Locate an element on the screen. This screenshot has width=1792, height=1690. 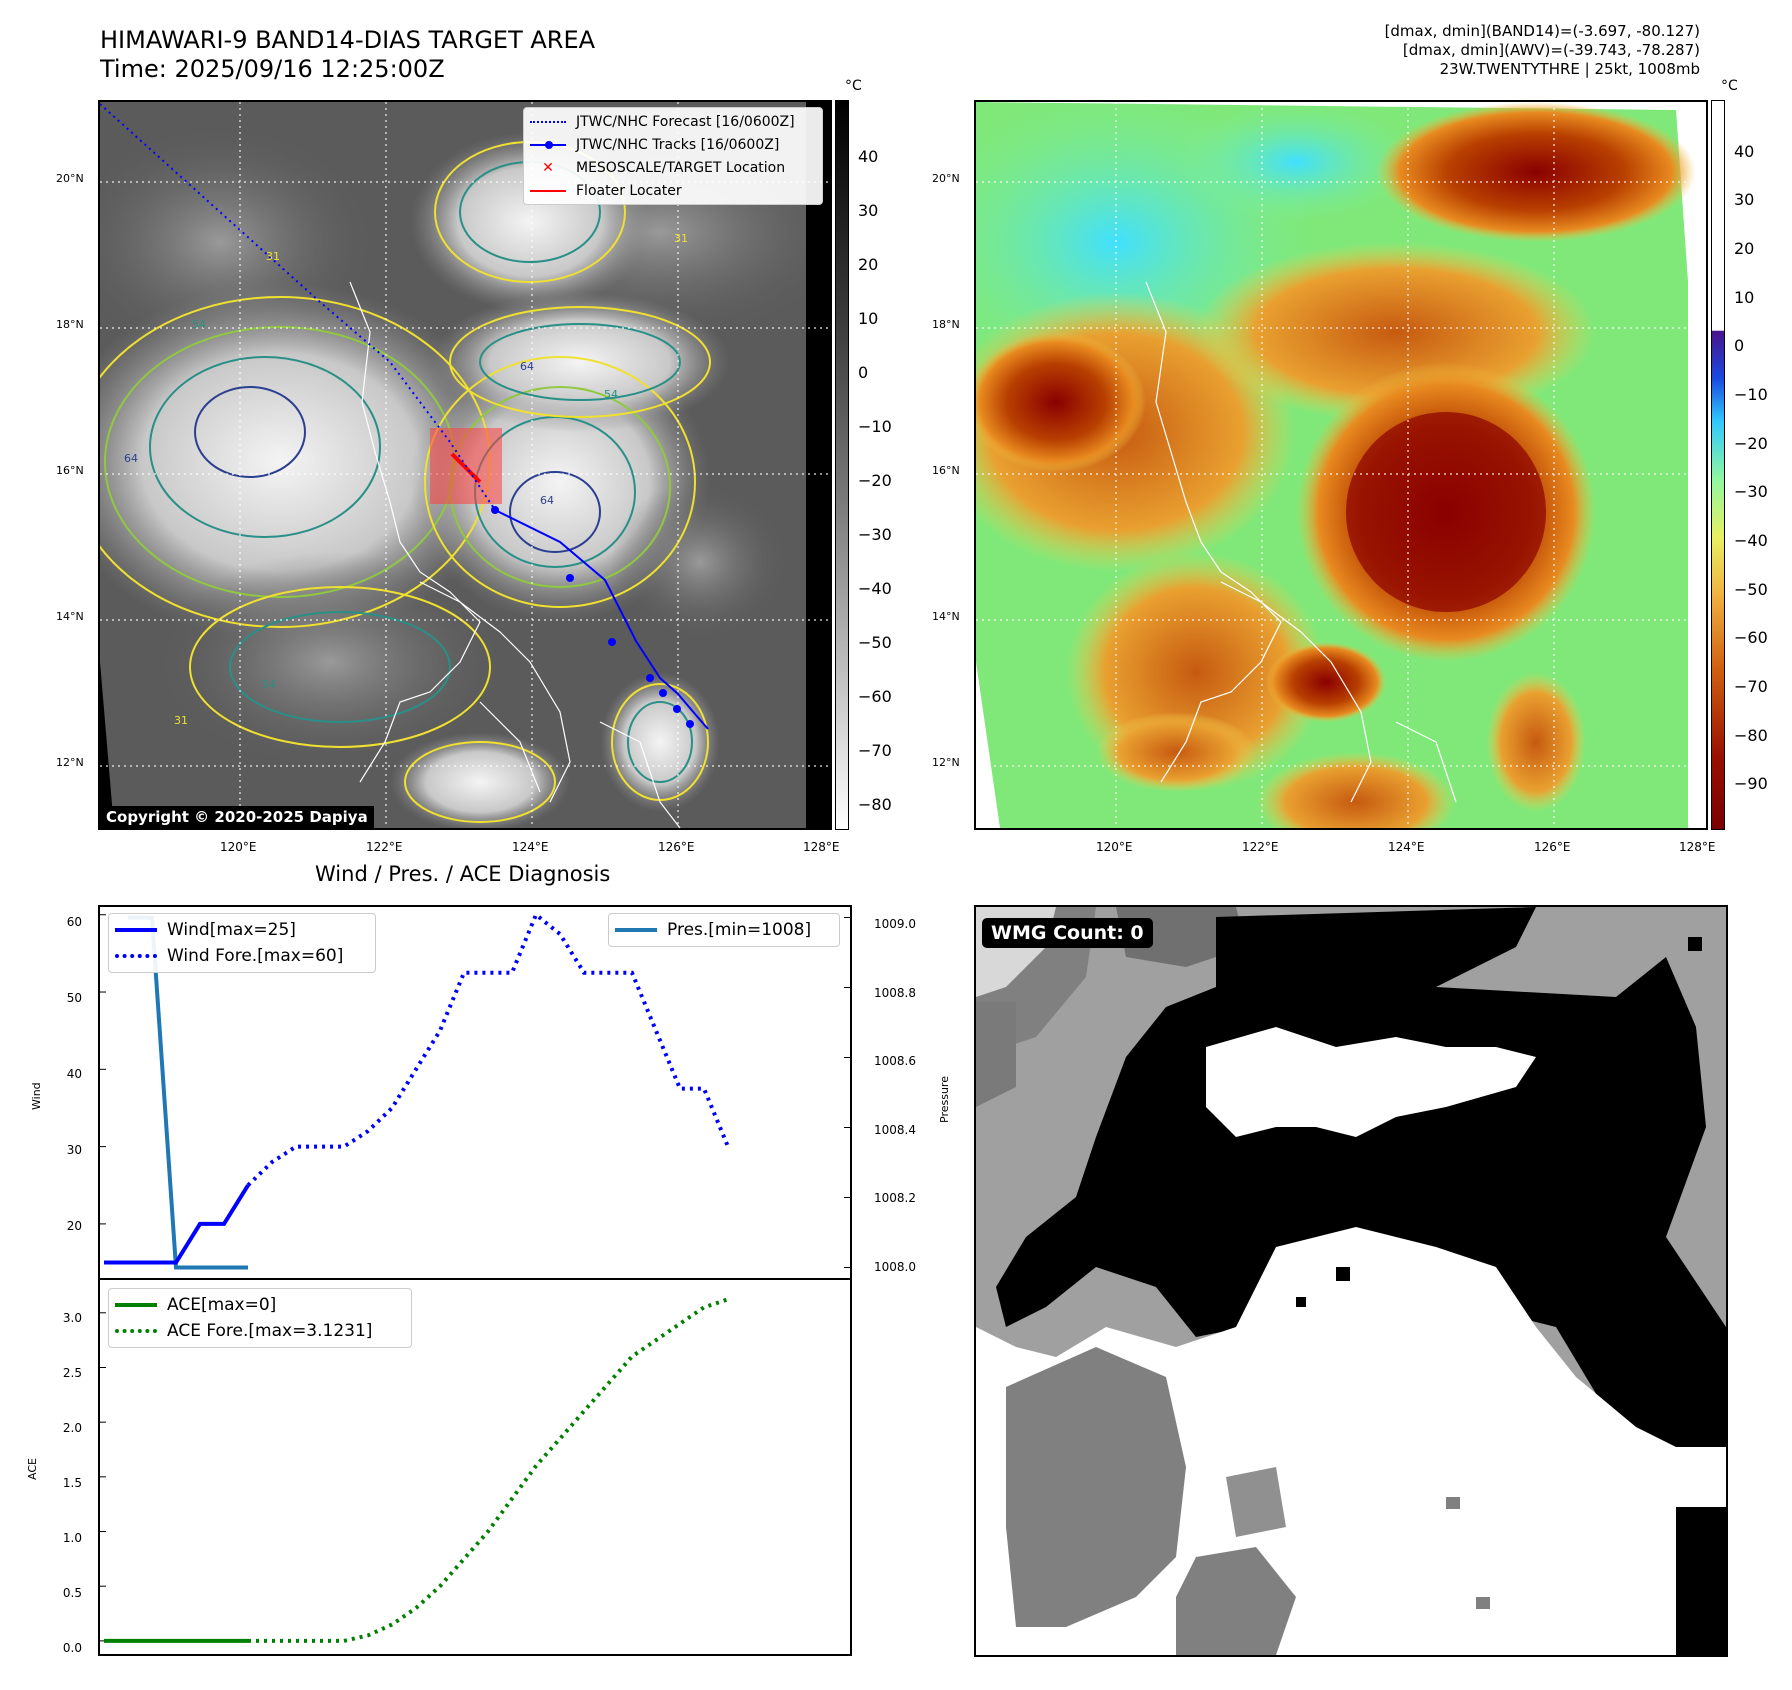
pressure-axis-label: Pressure is located at coordinates (944, 1099).